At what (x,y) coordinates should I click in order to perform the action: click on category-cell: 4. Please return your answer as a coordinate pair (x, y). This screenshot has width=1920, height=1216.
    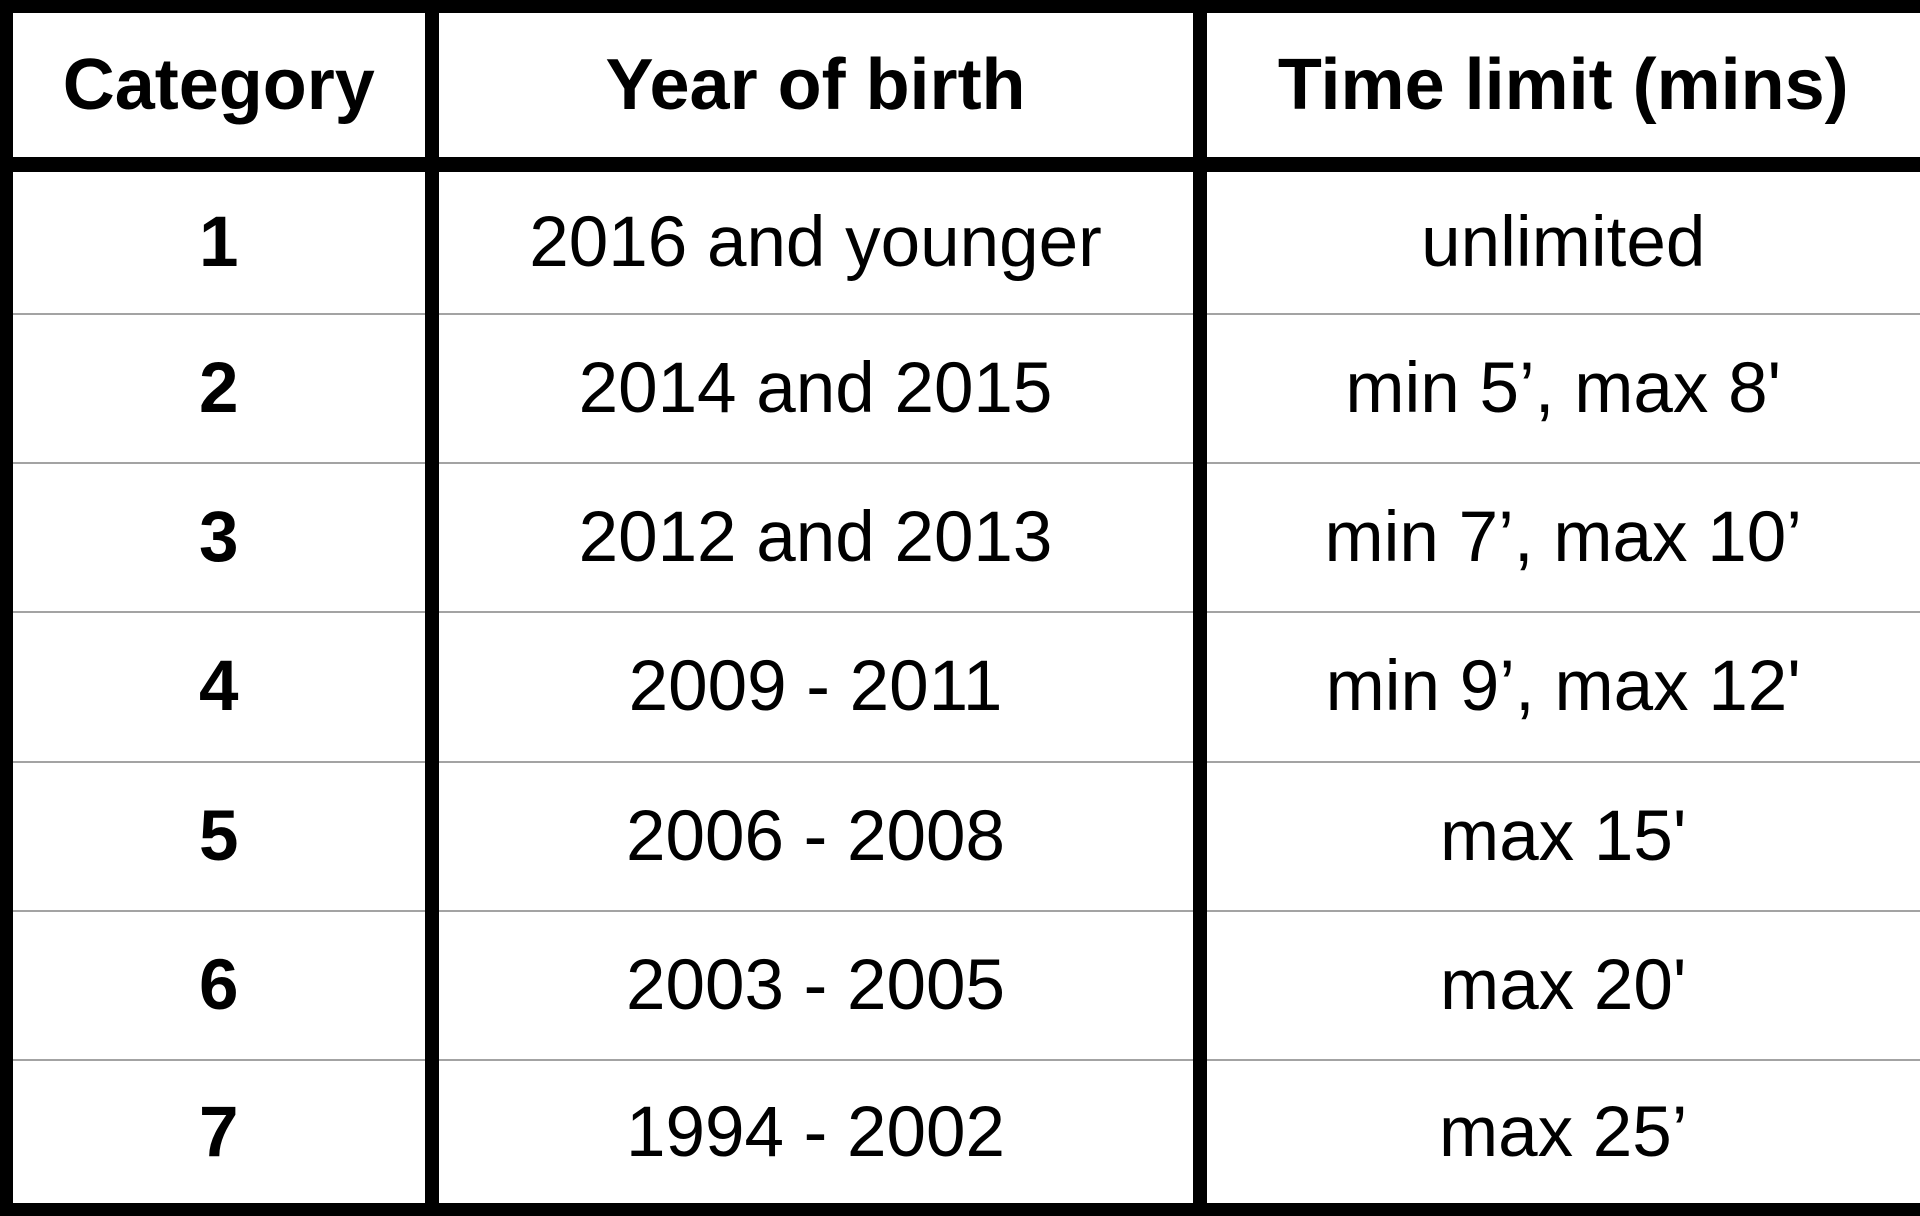
    Looking at the image, I should click on (219, 686).